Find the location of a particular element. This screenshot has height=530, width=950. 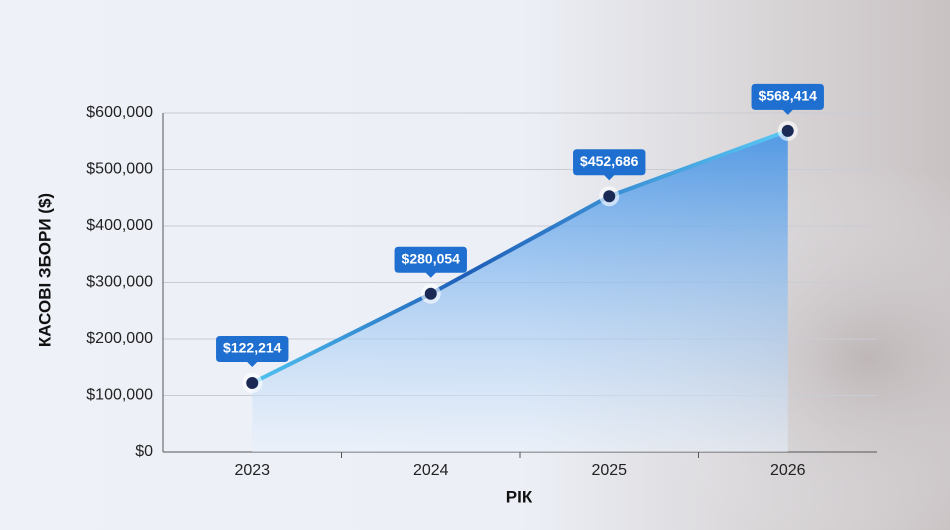

y-tick-label: $0 is located at coordinates (144, 451).